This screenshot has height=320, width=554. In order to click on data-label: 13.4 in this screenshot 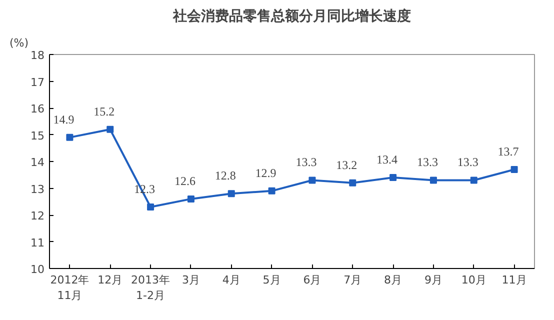, I will do `click(387, 159)`.